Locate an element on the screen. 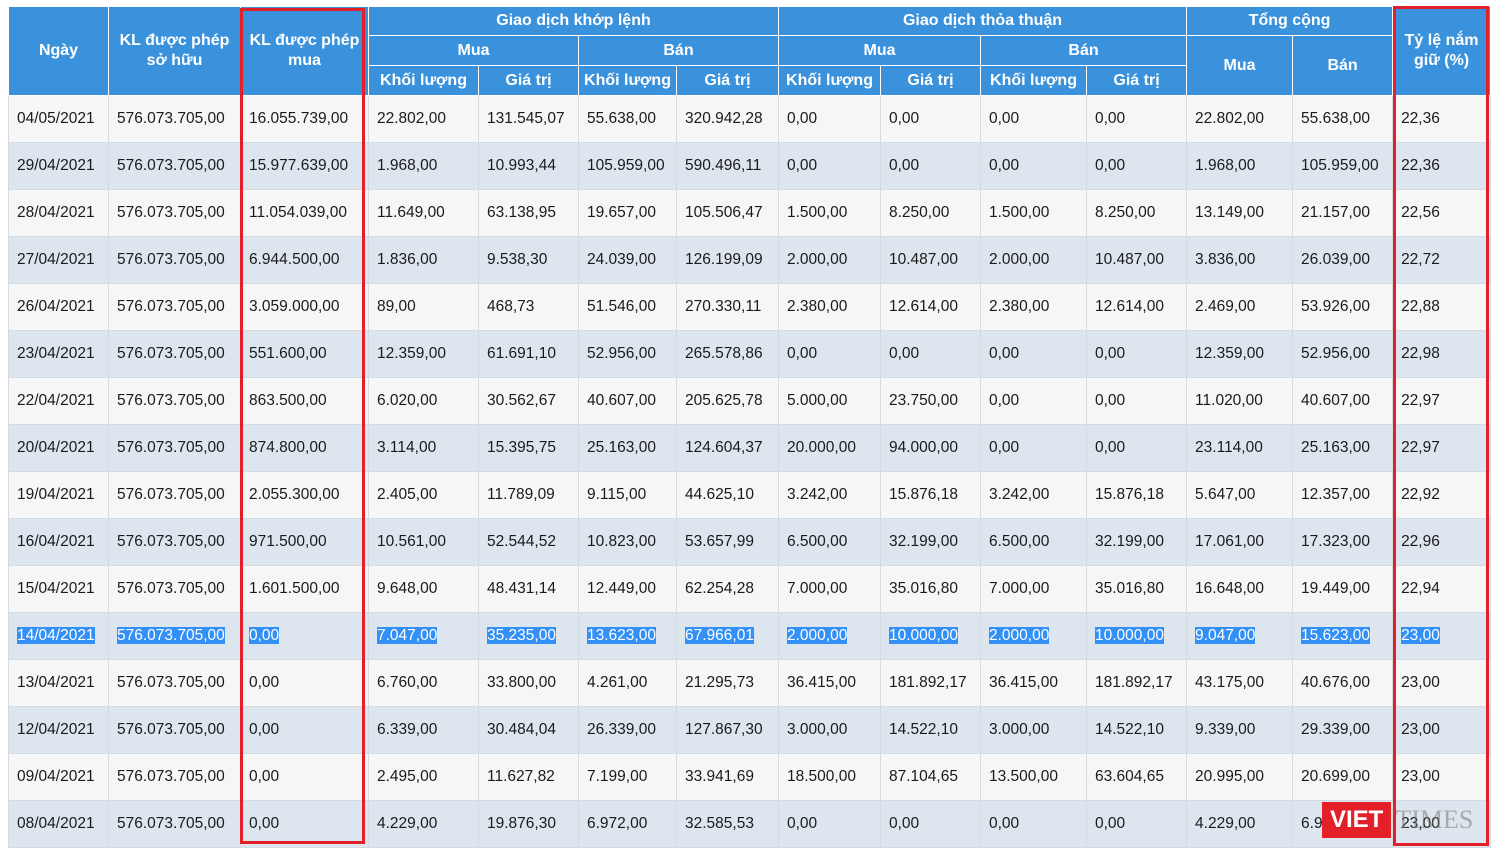 This screenshot has width=1498, height=852. table-cell: 53.926,00 is located at coordinates (1343, 307).